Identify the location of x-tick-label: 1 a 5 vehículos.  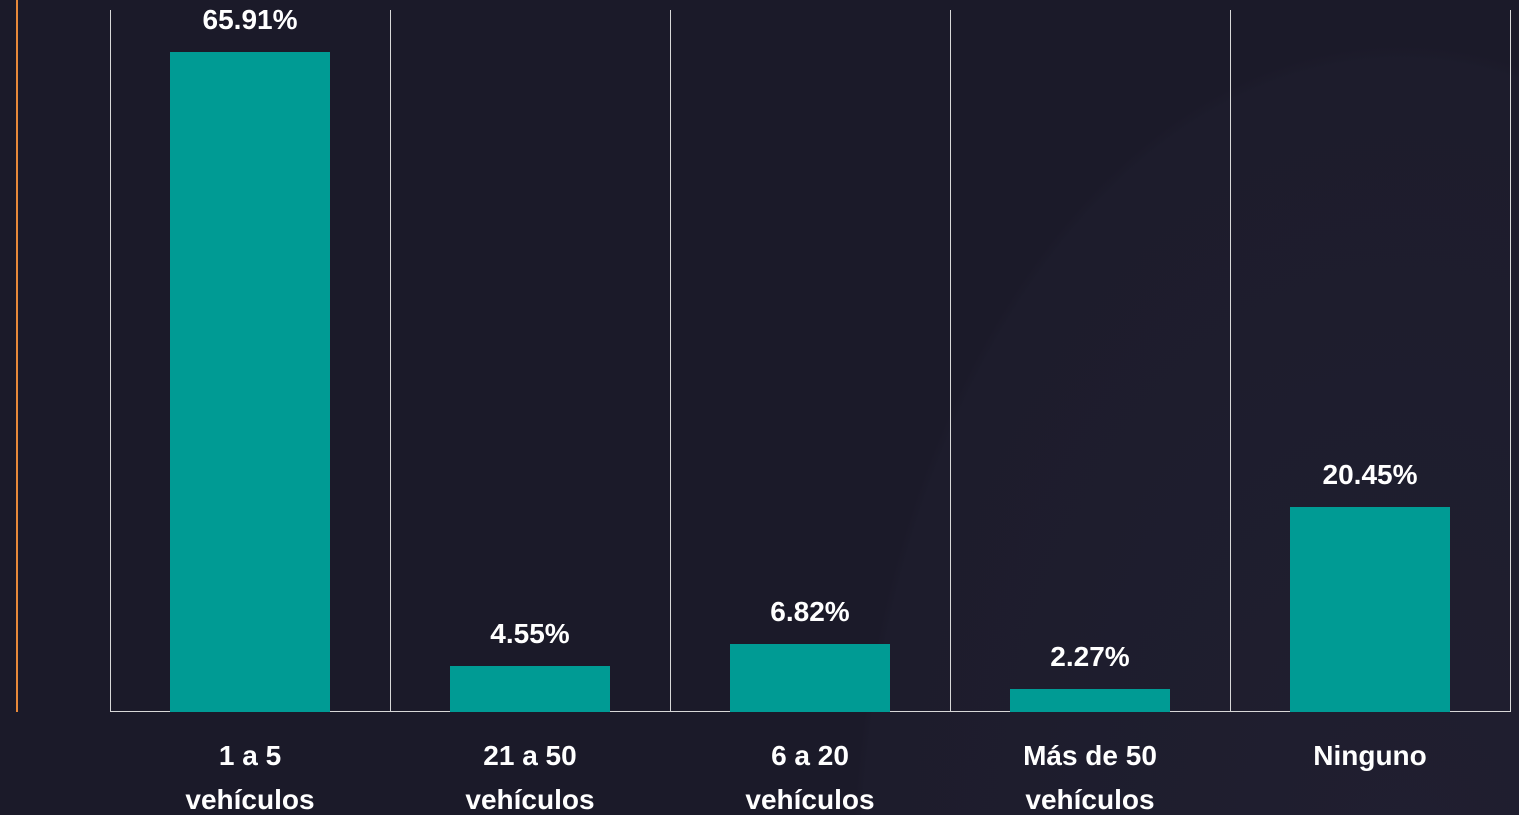
(250, 777).